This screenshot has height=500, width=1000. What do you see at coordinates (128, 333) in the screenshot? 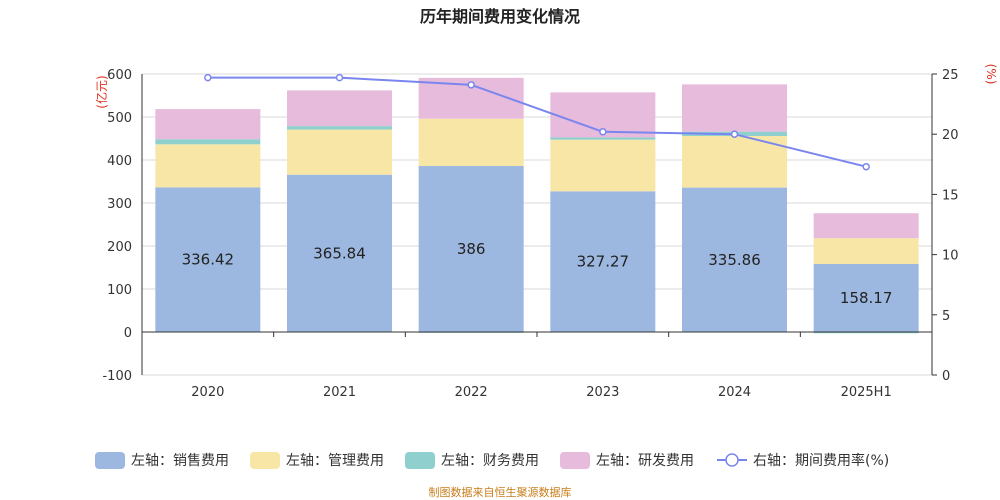
I see `y-left-tick-label: 0` at bounding box center [128, 333].